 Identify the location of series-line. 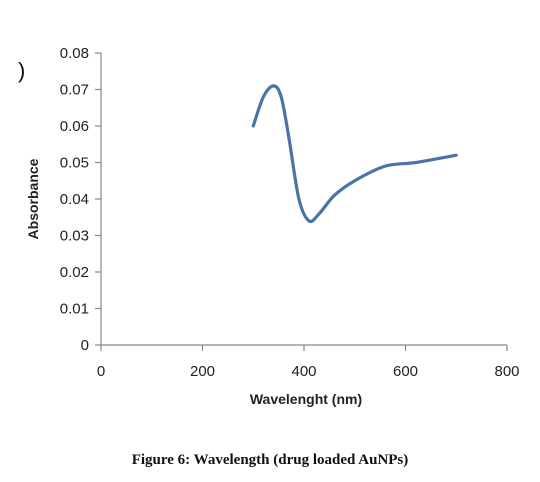
(354, 154).